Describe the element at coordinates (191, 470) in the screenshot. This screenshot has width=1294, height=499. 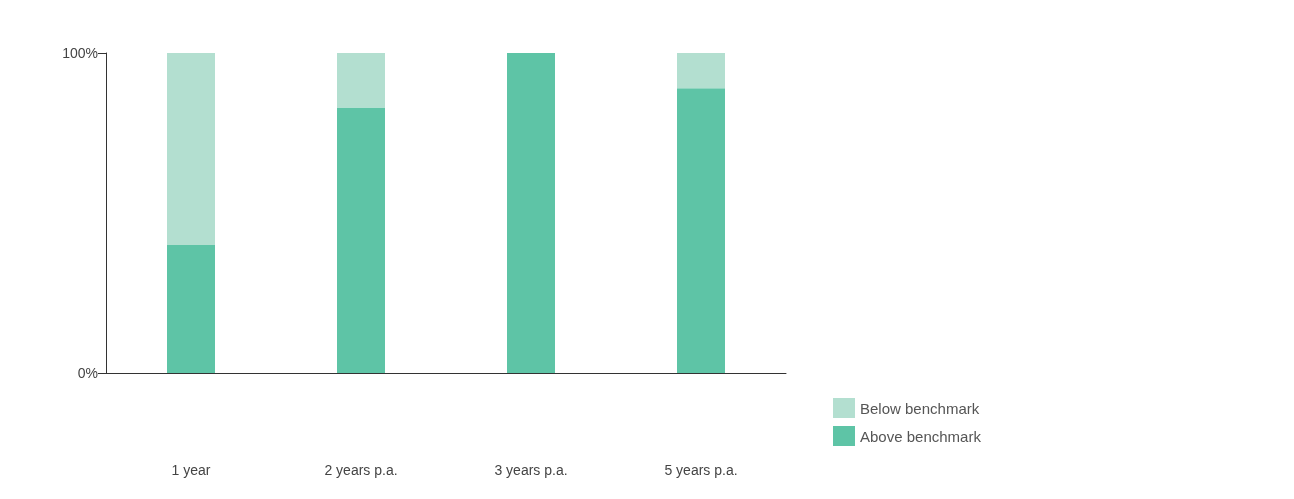
I see `x-tick-label: 1 year` at that location.